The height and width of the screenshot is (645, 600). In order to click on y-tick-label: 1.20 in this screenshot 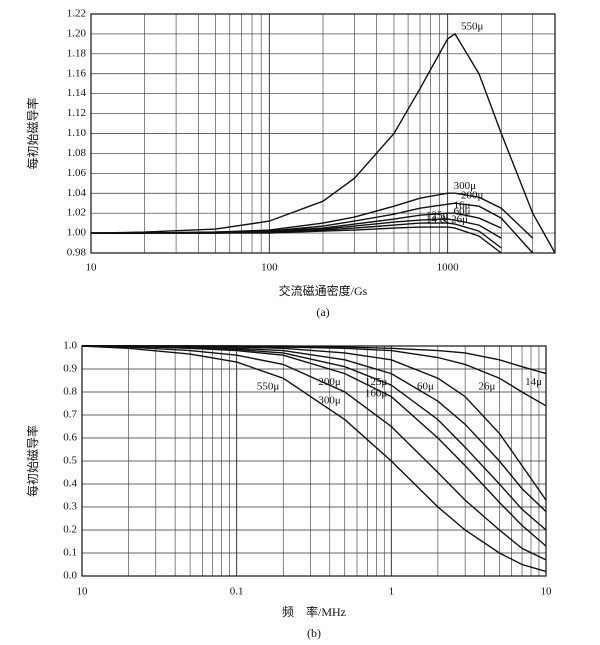, I will do `click(77, 33)`.